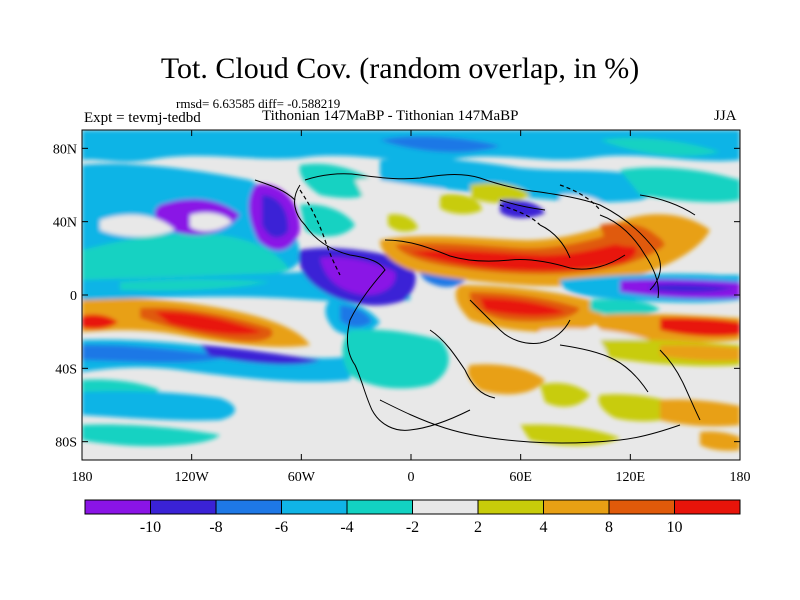 This screenshot has height=600, width=800. I want to click on colorbar-label: -8, so click(215, 527).